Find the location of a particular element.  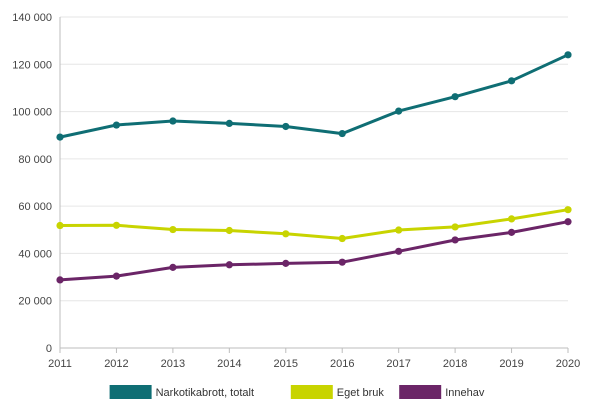

y-tick-label: 20 000 is located at coordinates (35, 302).